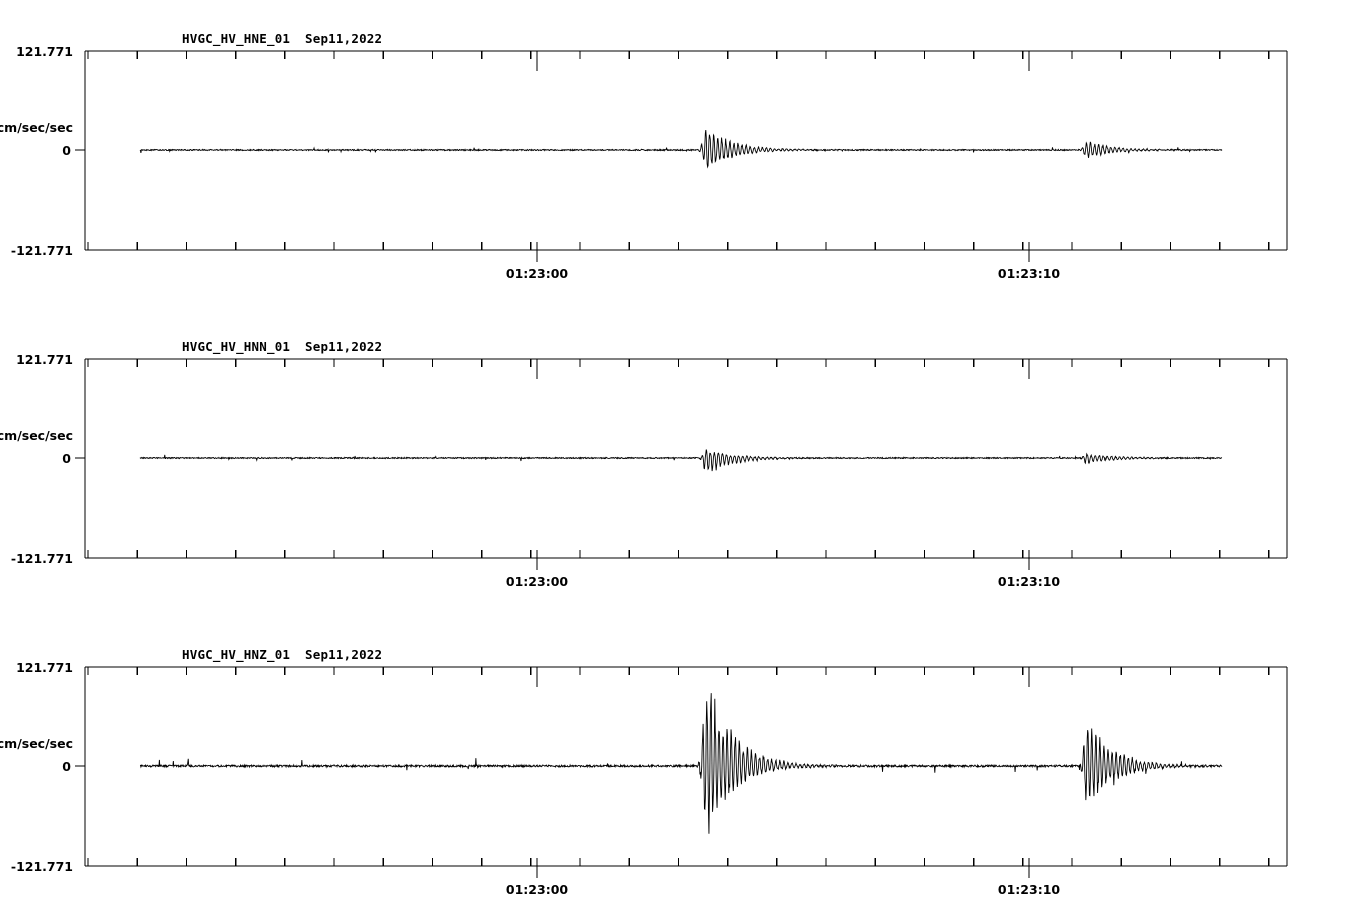 The image size is (1358, 924). Describe the element at coordinates (236, 347) in the screenshot. I see `trace-station-label: HVGC_HV_HNN_01` at that location.